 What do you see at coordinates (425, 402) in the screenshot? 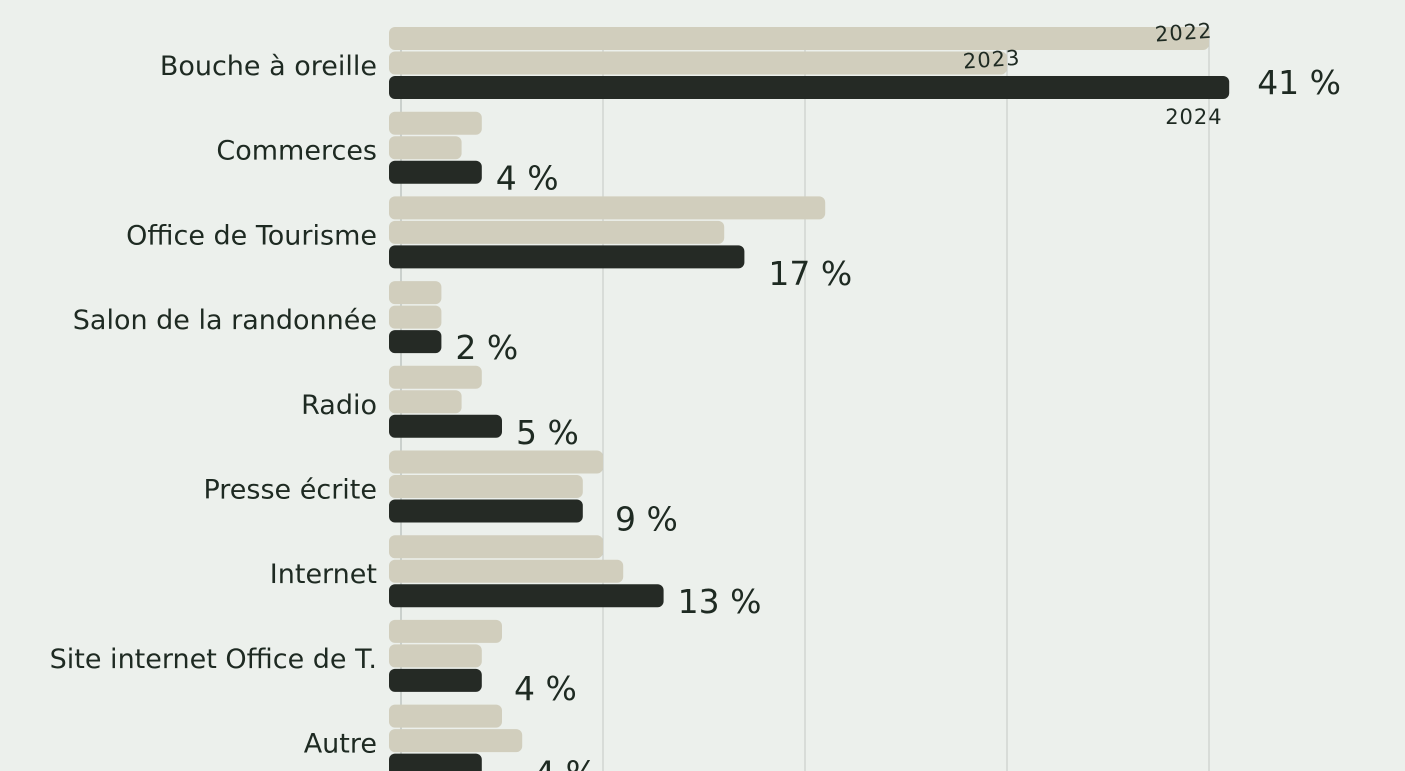
I see `bar-radio-2023` at bounding box center [425, 402].